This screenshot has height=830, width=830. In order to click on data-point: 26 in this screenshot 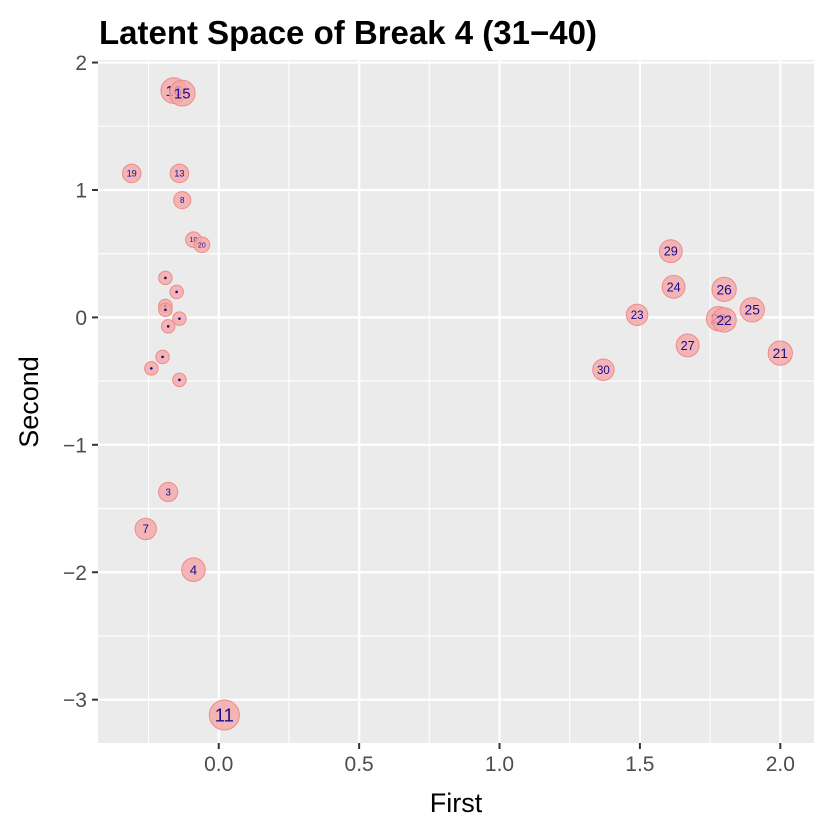, I will do `click(724, 289)`.